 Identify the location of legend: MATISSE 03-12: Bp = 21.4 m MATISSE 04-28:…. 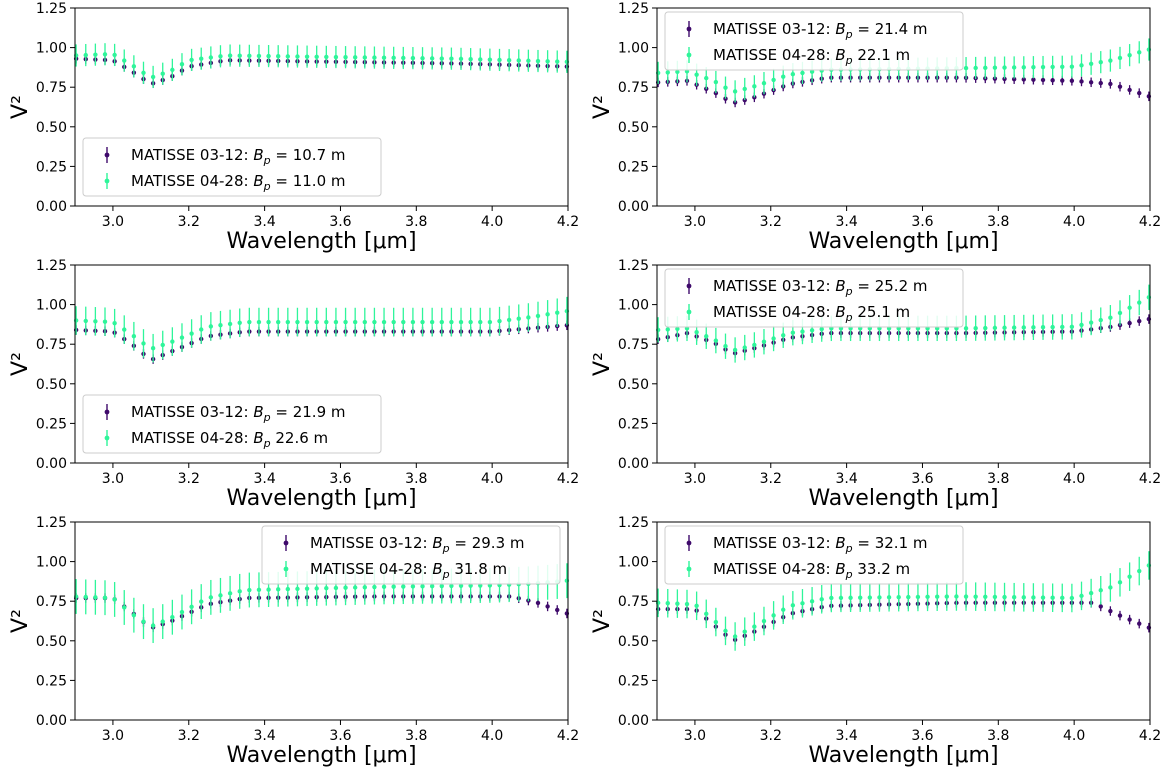
(814, 41).